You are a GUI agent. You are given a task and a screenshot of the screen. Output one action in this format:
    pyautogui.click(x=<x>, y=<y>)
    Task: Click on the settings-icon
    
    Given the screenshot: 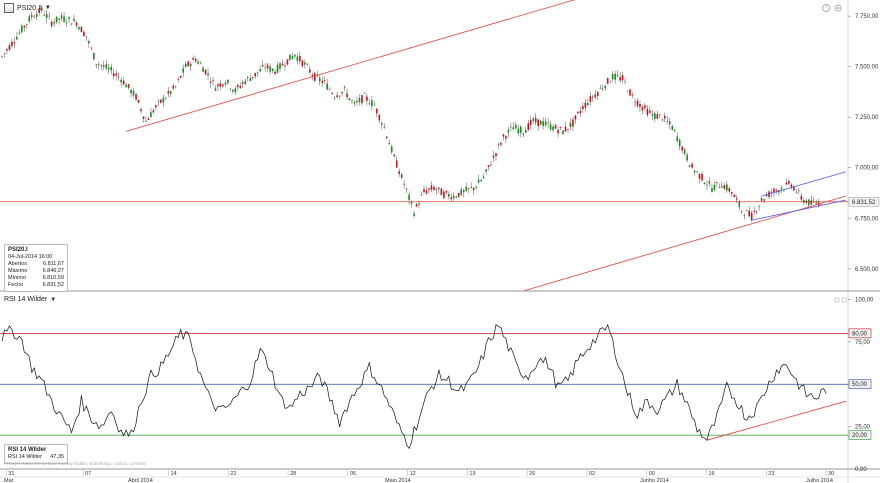 What is the action you would take?
    pyautogui.click(x=838, y=8)
    